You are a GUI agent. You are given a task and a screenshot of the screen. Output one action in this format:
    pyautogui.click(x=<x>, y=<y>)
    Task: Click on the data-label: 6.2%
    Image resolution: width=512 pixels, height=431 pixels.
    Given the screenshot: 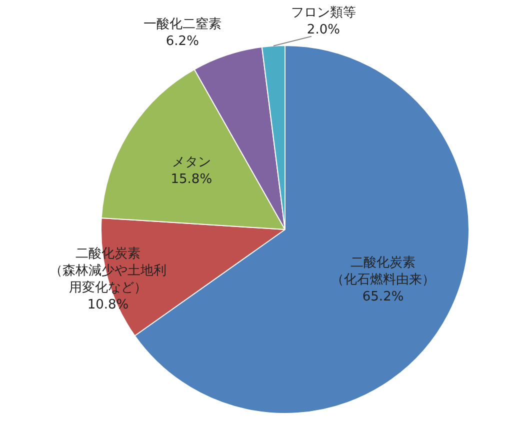 What is the action you would take?
    pyautogui.click(x=182, y=41)
    